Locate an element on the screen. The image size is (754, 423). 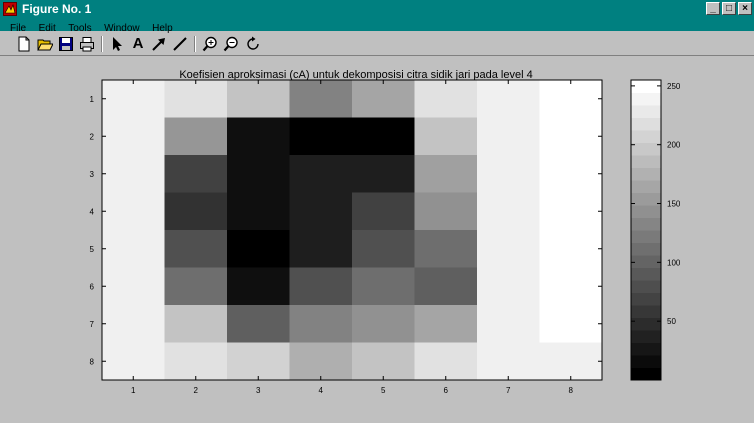
x-tick-label: 8 is located at coordinates (571, 390).